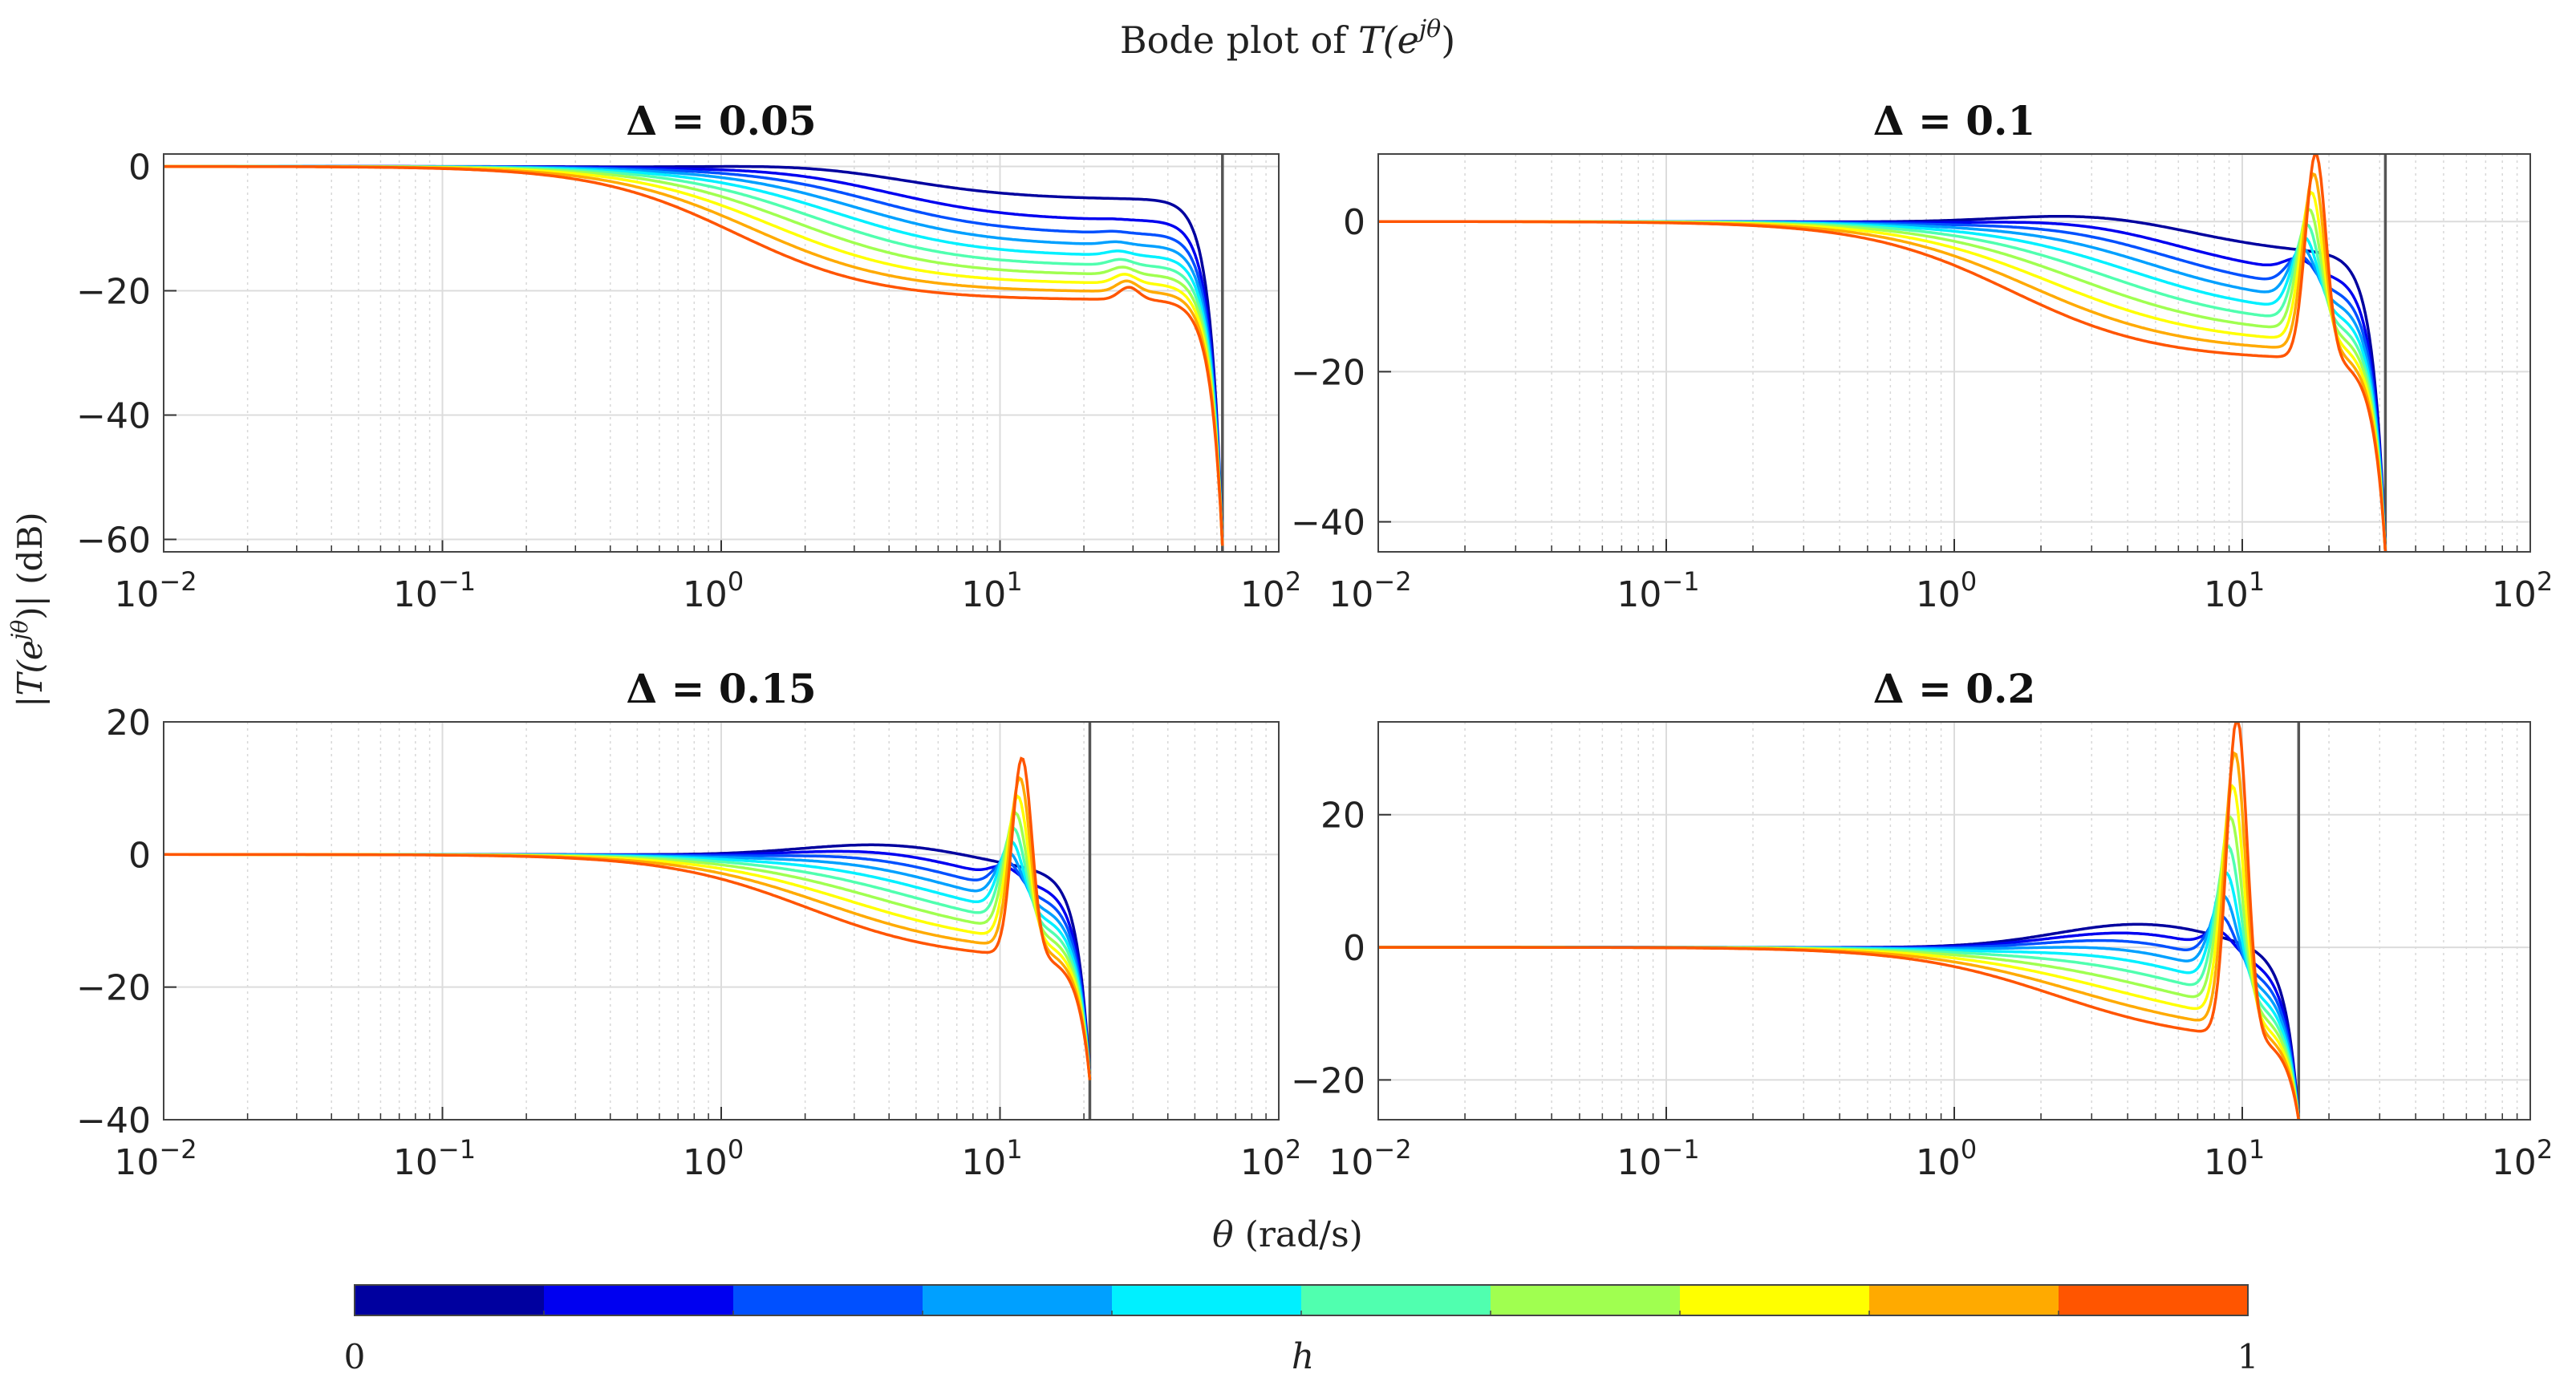 The height and width of the screenshot is (1386, 2576). I want to click on y-axis-label-bar: |, so click(30, 701).